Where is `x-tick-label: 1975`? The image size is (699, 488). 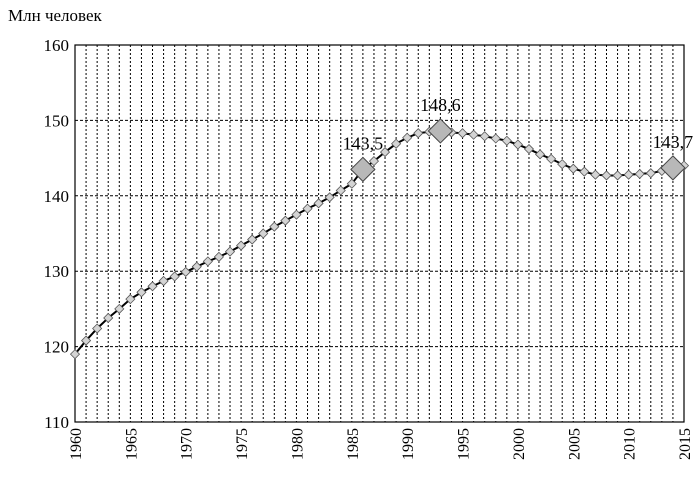 x-tick-label: 1975 is located at coordinates (242, 444).